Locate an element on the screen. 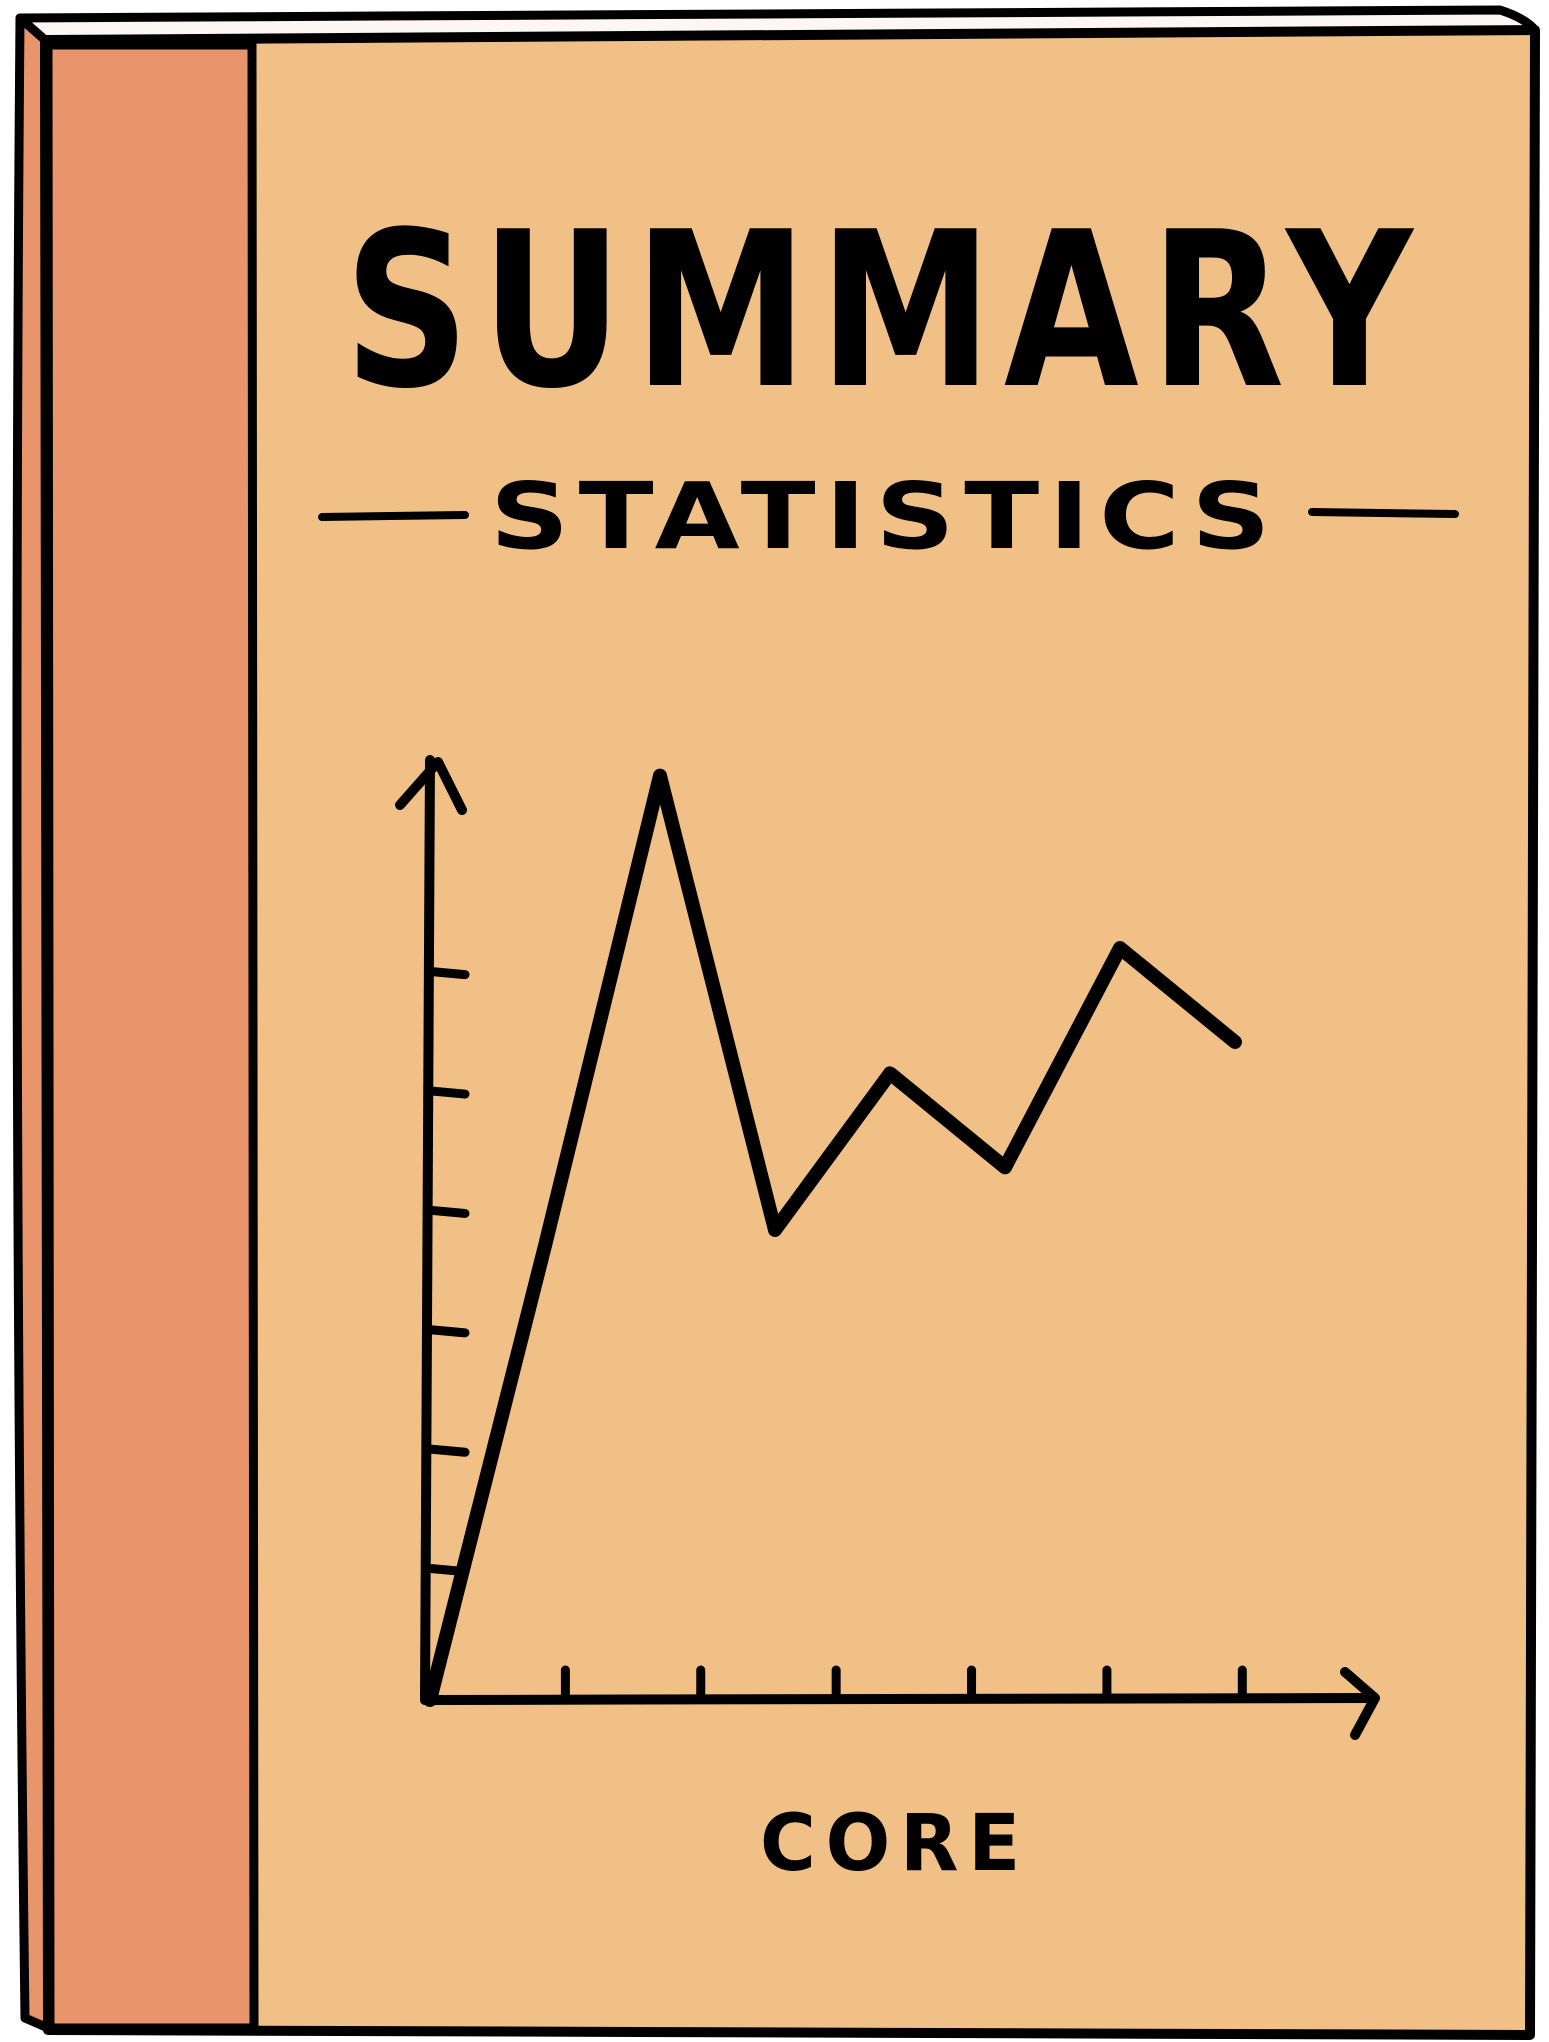  cover-title: SUMMARY is located at coordinates (884, 310).